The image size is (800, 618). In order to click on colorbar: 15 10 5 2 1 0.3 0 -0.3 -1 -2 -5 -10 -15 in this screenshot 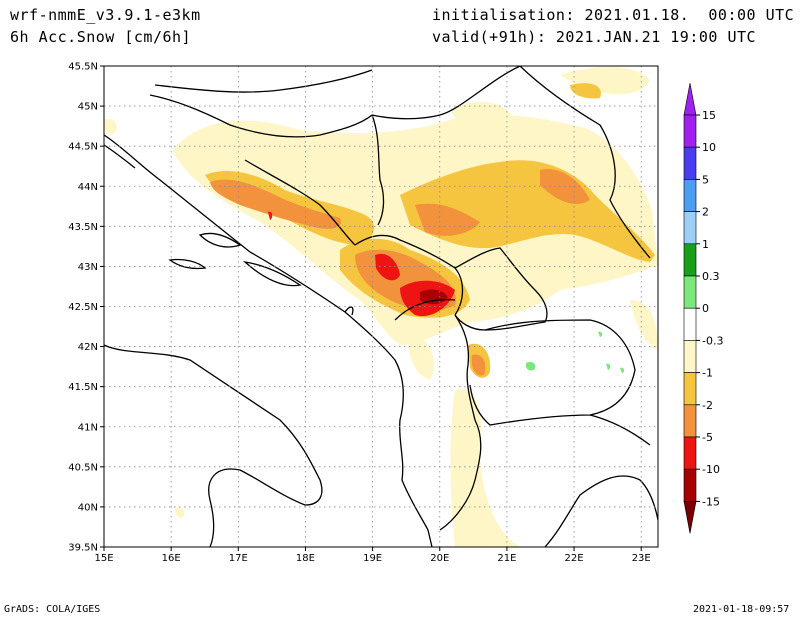, I will do `click(703, 308)`.